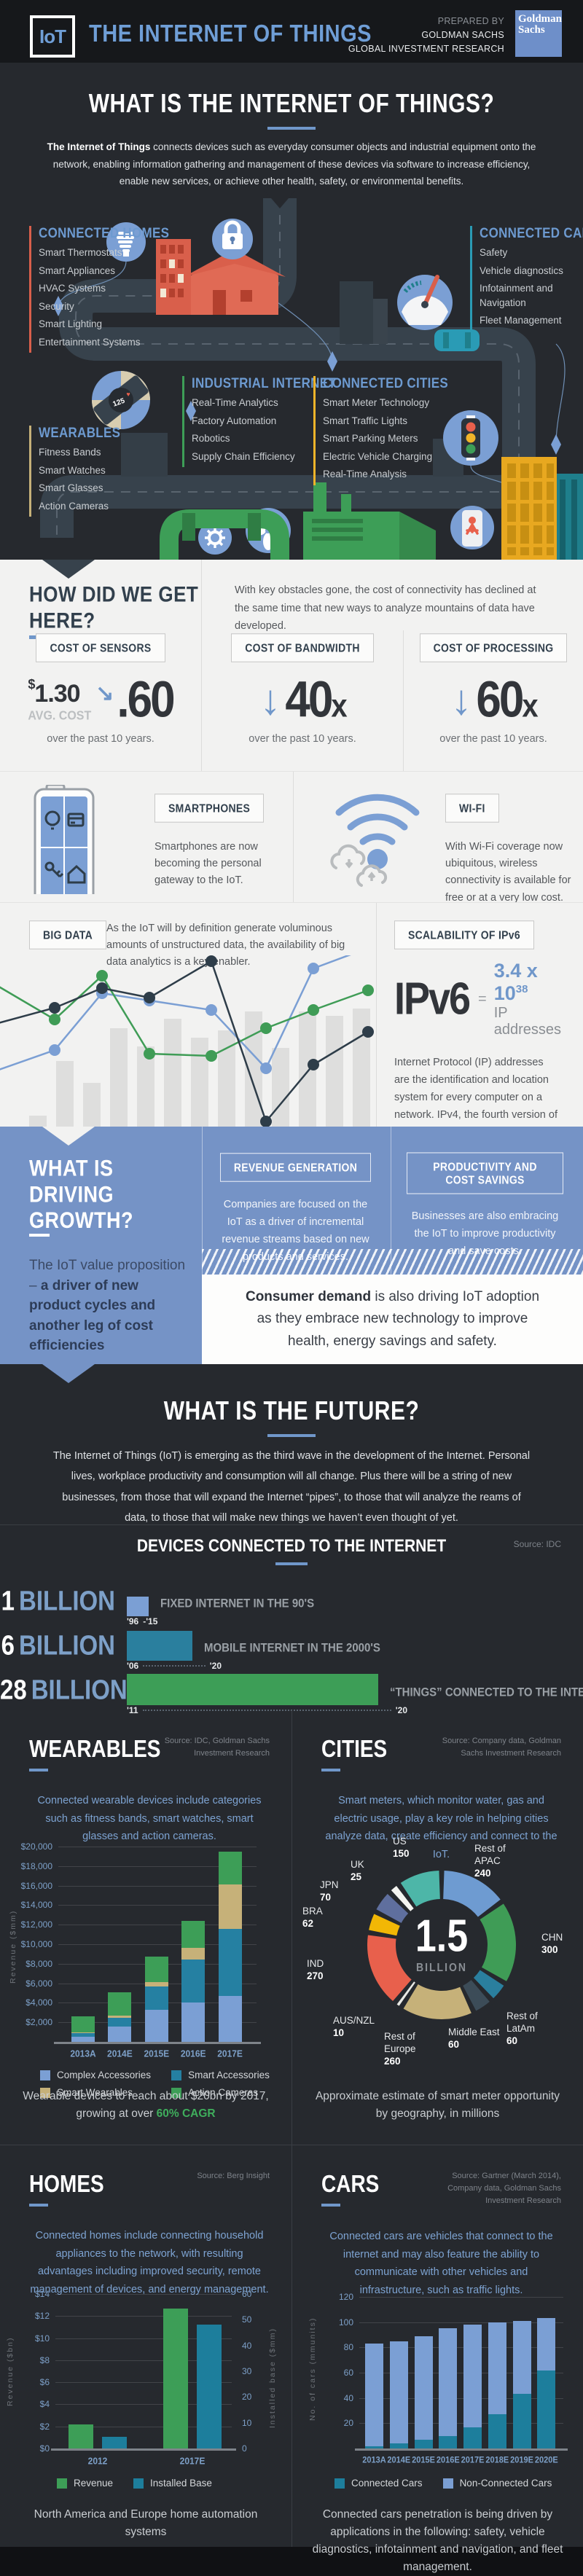  What do you see at coordinates (402, 1898) in the screenshot?
I see `donut-segment-uk` at bounding box center [402, 1898].